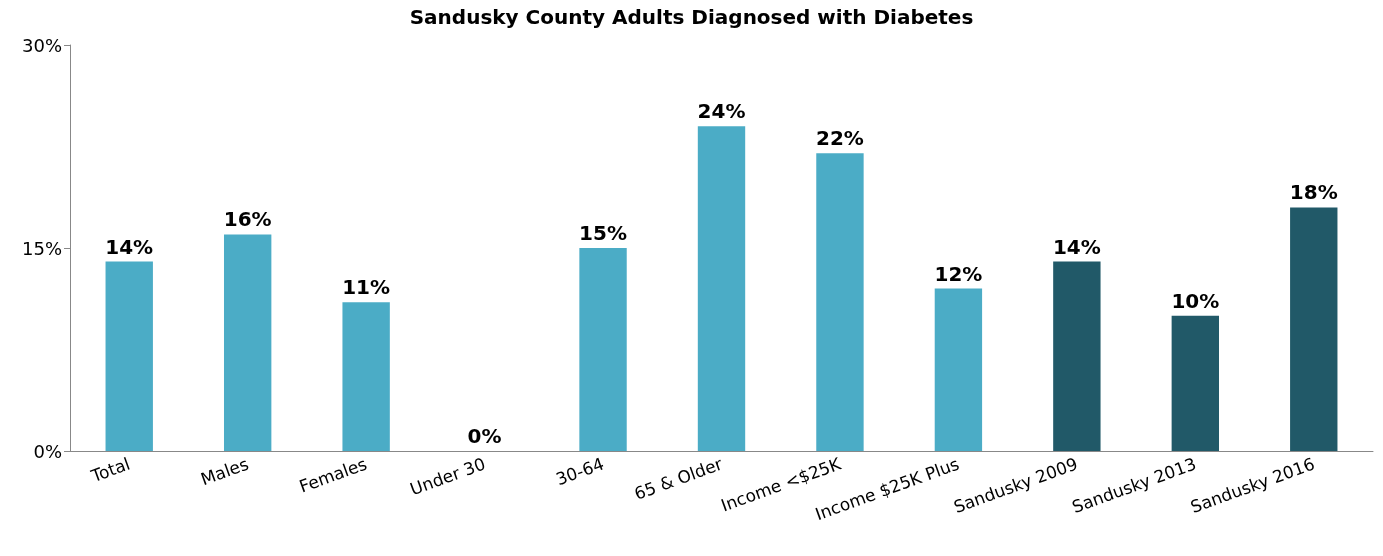 The width and height of the screenshot is (1383, 556). Describe the element at coordinates (1313, 192) in the screenshot. I see `data-label: 18%` at that location.